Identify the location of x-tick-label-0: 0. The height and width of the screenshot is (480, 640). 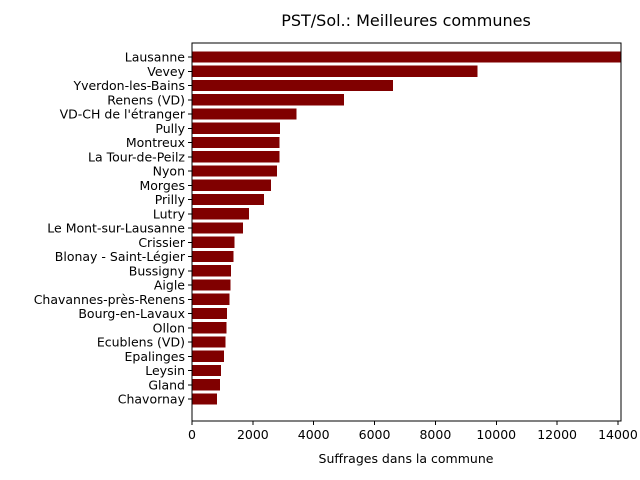
(192, 434).